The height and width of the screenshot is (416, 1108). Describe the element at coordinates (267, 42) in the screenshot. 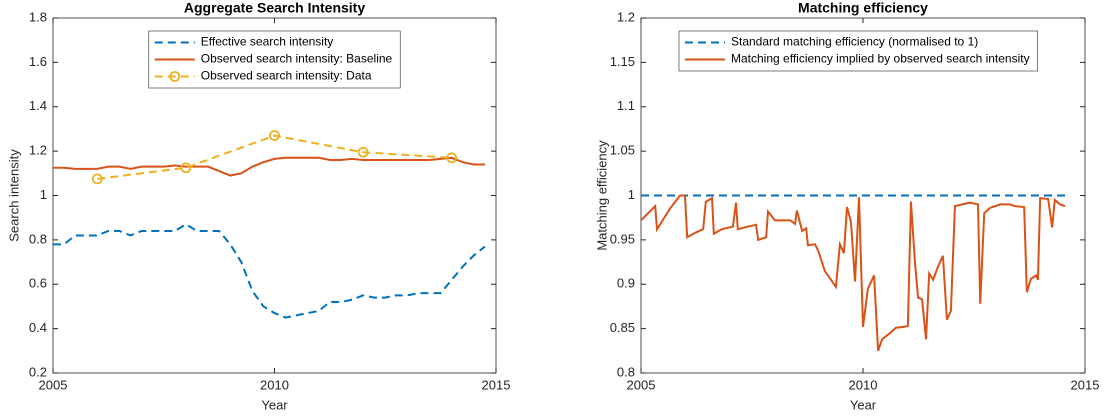

I see `legend-label: Effective search intensity` at that location.